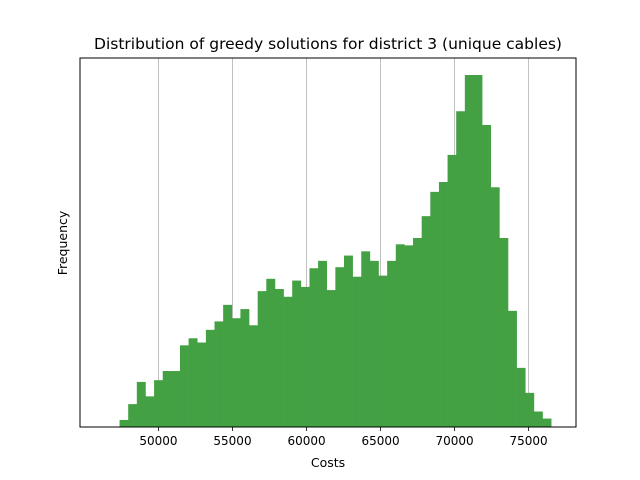 This screenshot has width=640, height=480. What do you see at coordinates (529, 441) in the screenshot?
I see `x-tick-label: 75000` at bounding box center [529, 441].